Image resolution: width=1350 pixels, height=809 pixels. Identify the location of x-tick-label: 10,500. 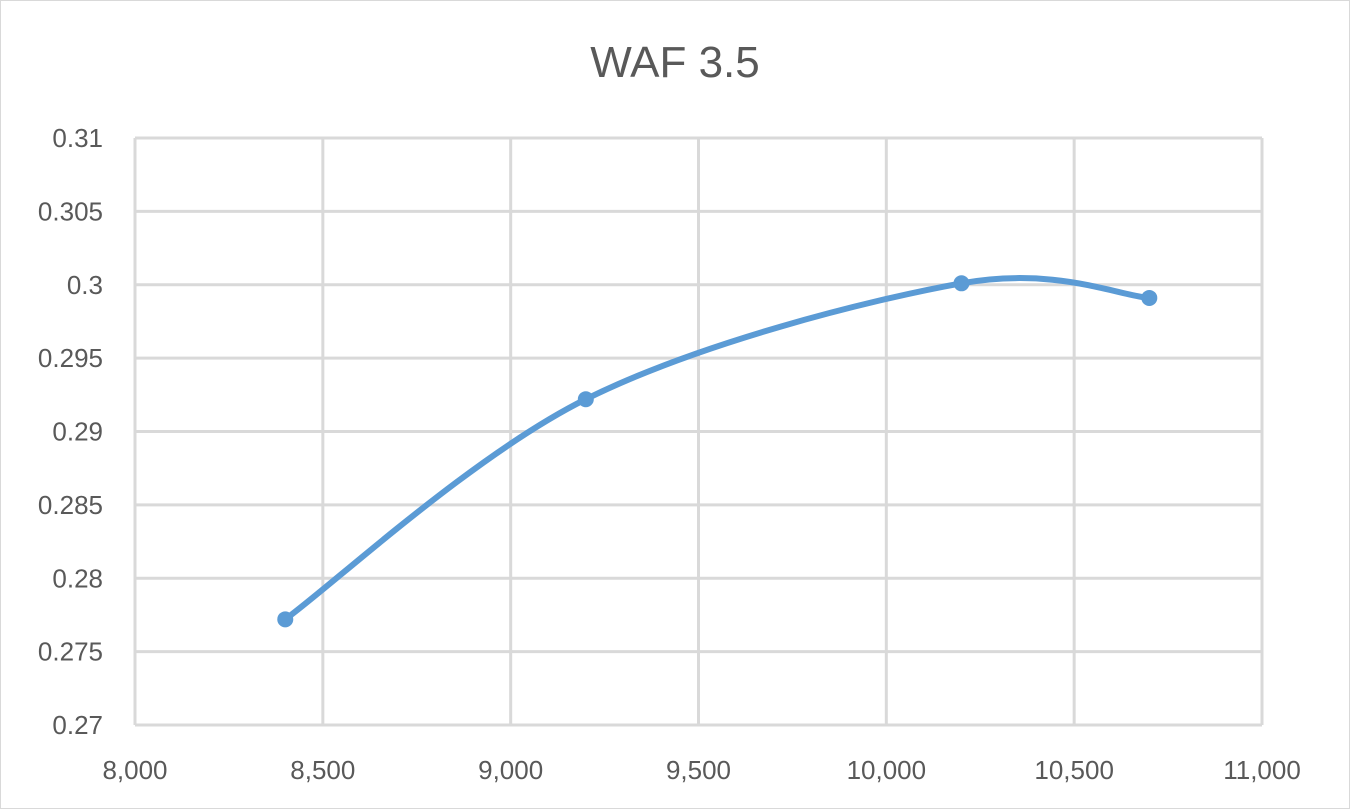
(1074, 770).